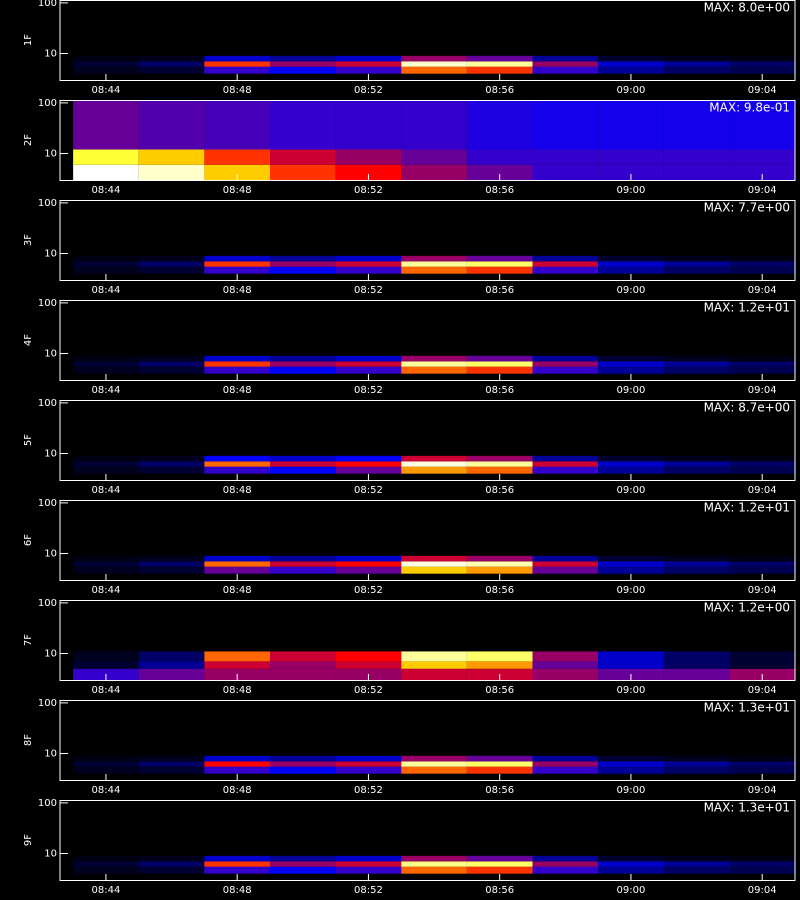 This screenshot has height=900, width=800. I want to click on max-annotation: MAX: 7.7e+00, so click(747, 208).